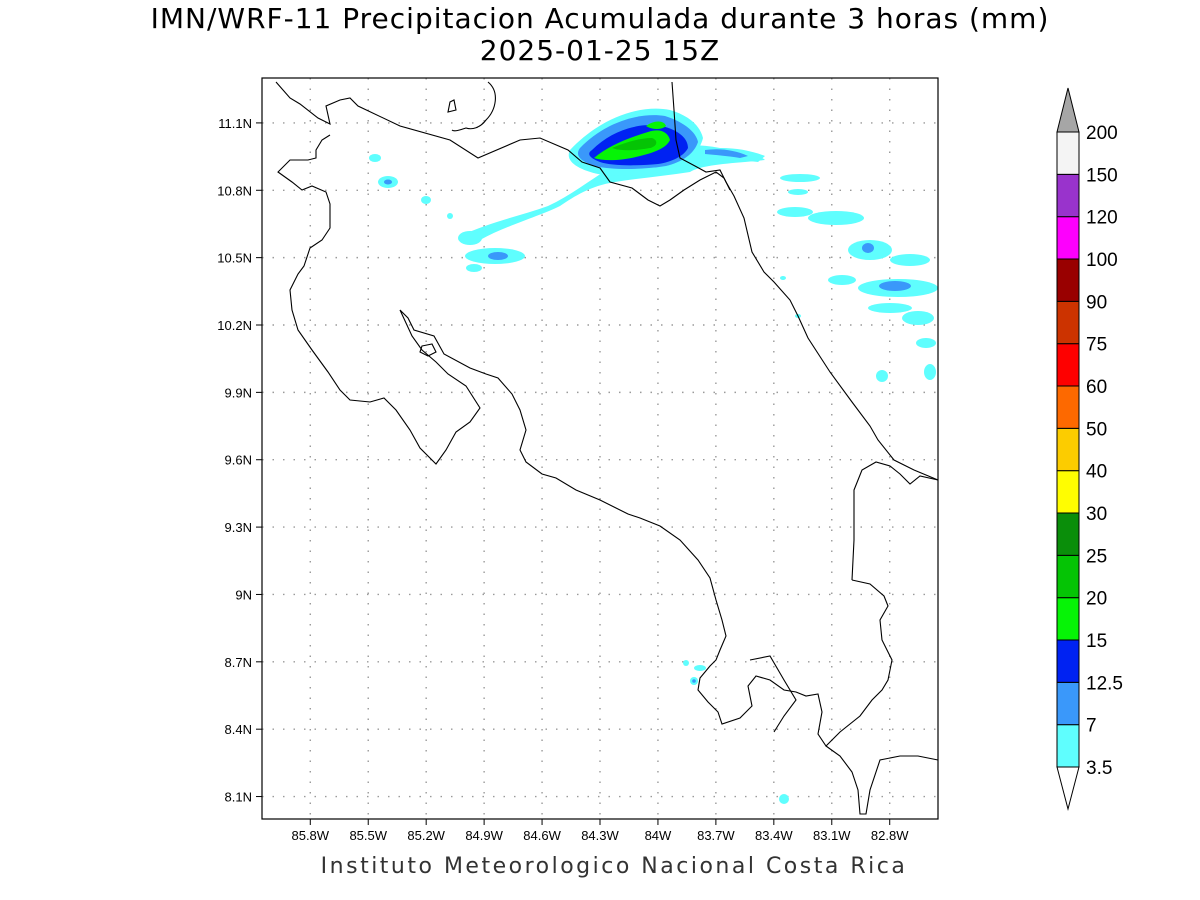  What do you see at coordinates (235, 123) in the screenshot?
I see `y-tick-label: 11.1N` at bounding box center [235, 123].